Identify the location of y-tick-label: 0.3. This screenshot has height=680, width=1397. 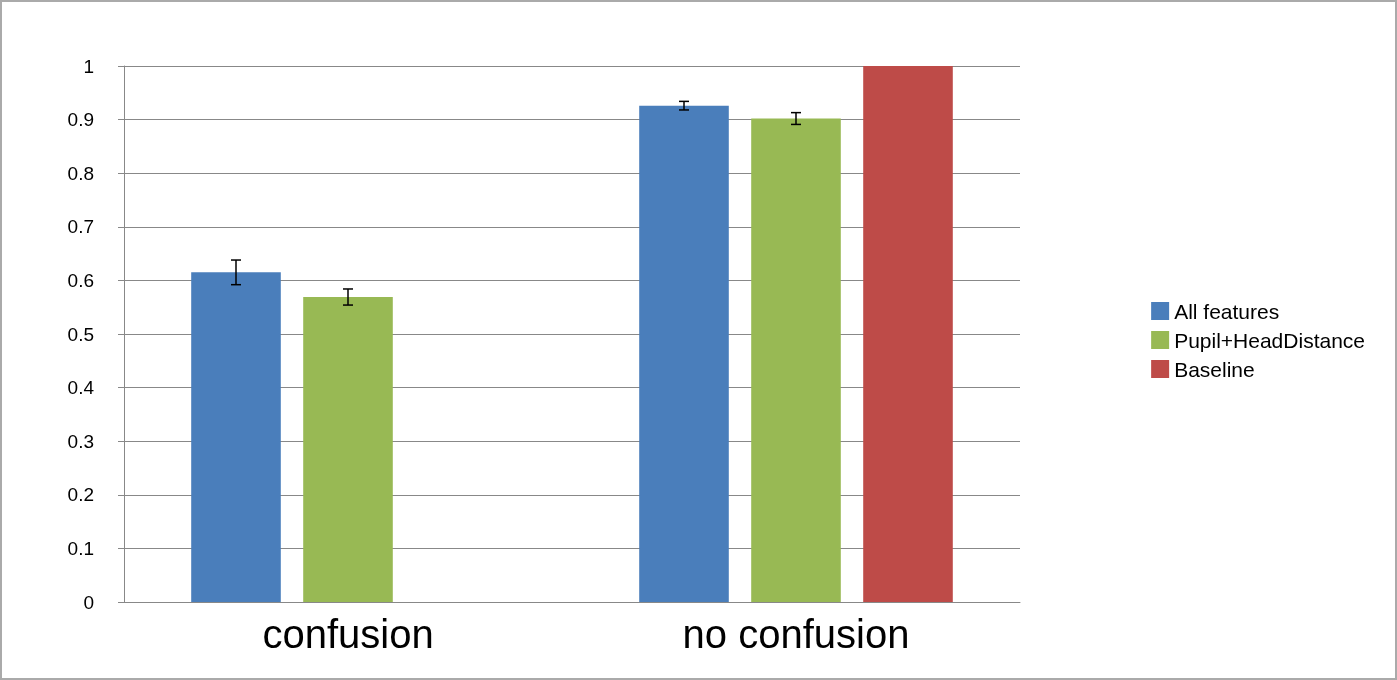
(80, 441).